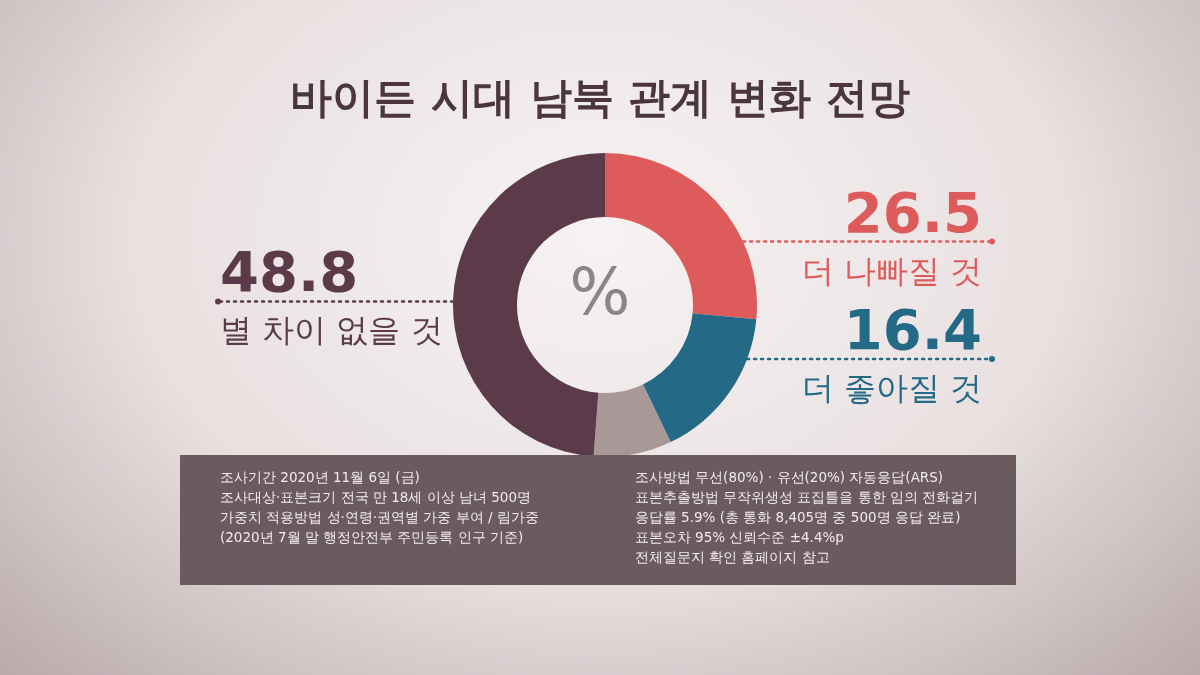 The height and width of the screenshot is (675, 1200). I want to click on text: 응답률 5.9% (총 통화 8,405명 중 500명 응답 완료), so click(798, 517).